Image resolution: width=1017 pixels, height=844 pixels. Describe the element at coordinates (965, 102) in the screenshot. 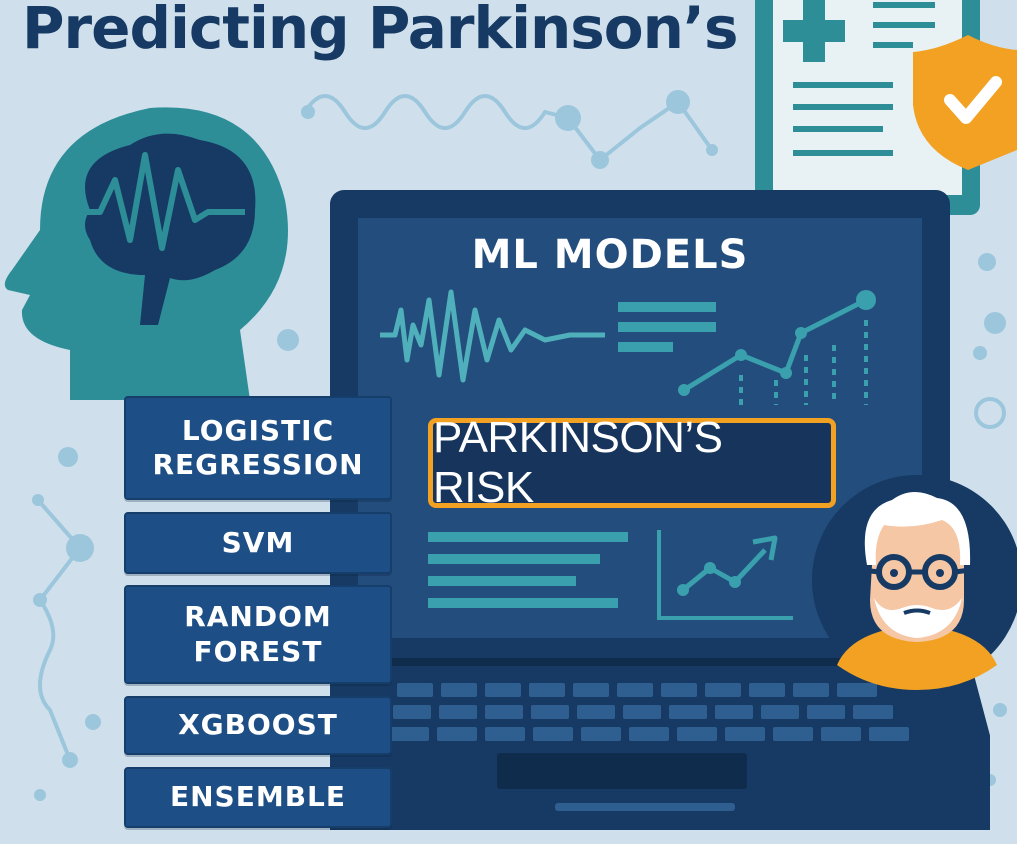

I see `shield-check-icon` at that location.